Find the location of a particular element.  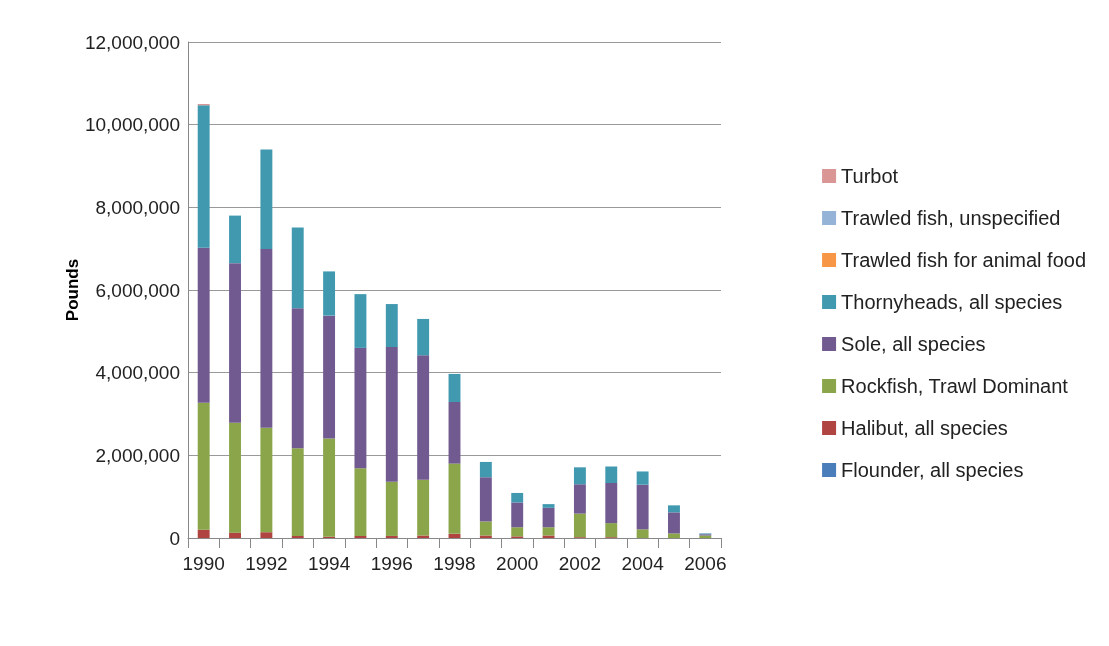

y-axis-title: Pounds is located at coordinates (73, 290).